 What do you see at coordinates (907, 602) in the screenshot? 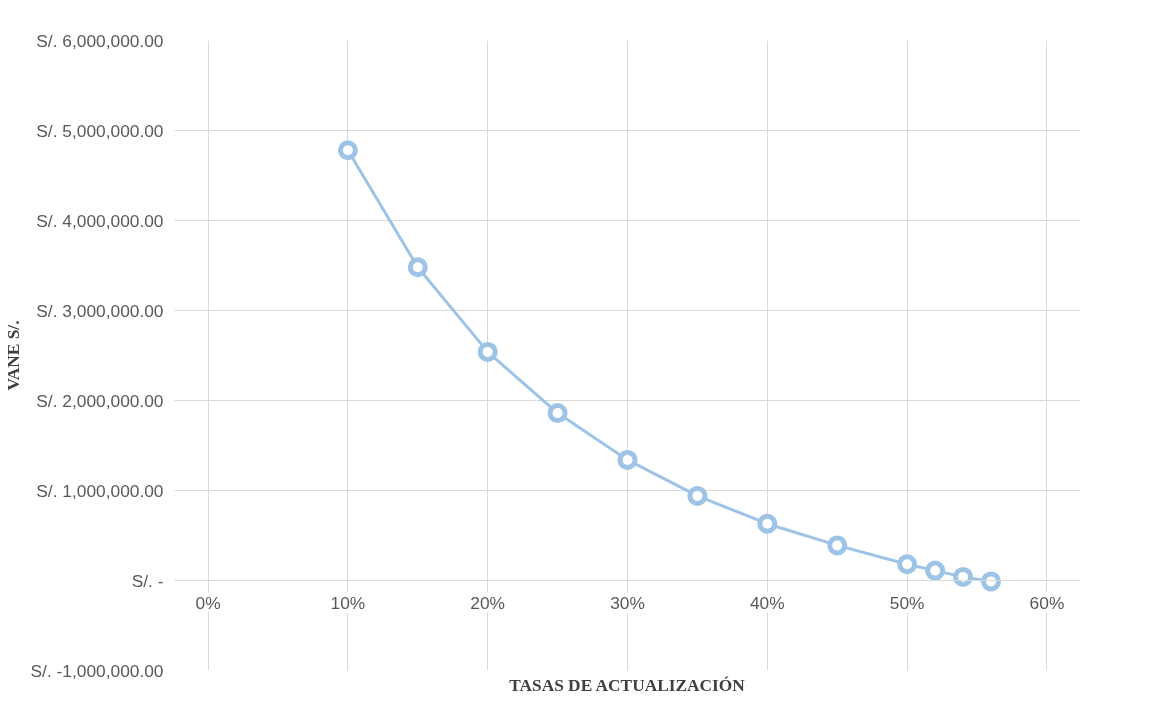
I see `x-tick-label: 50%` at bounding box center [907, 602].